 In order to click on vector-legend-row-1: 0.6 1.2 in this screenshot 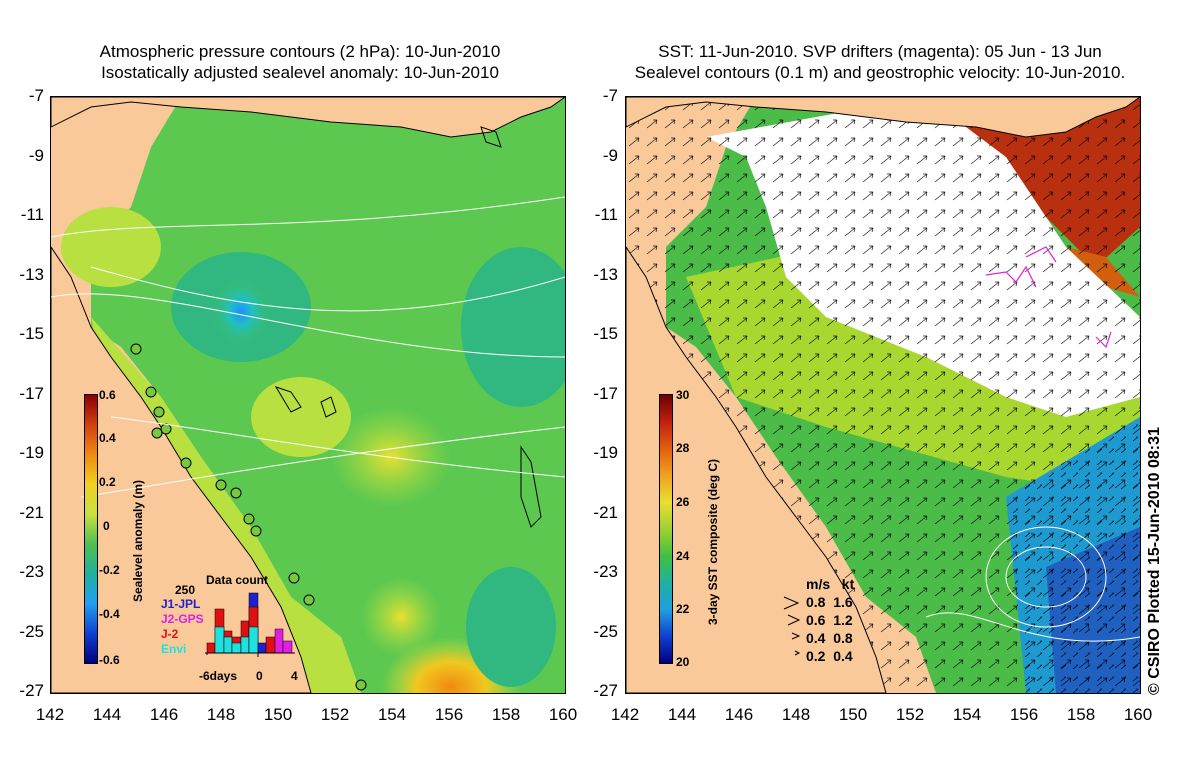, I will do `click(829, 620)`.